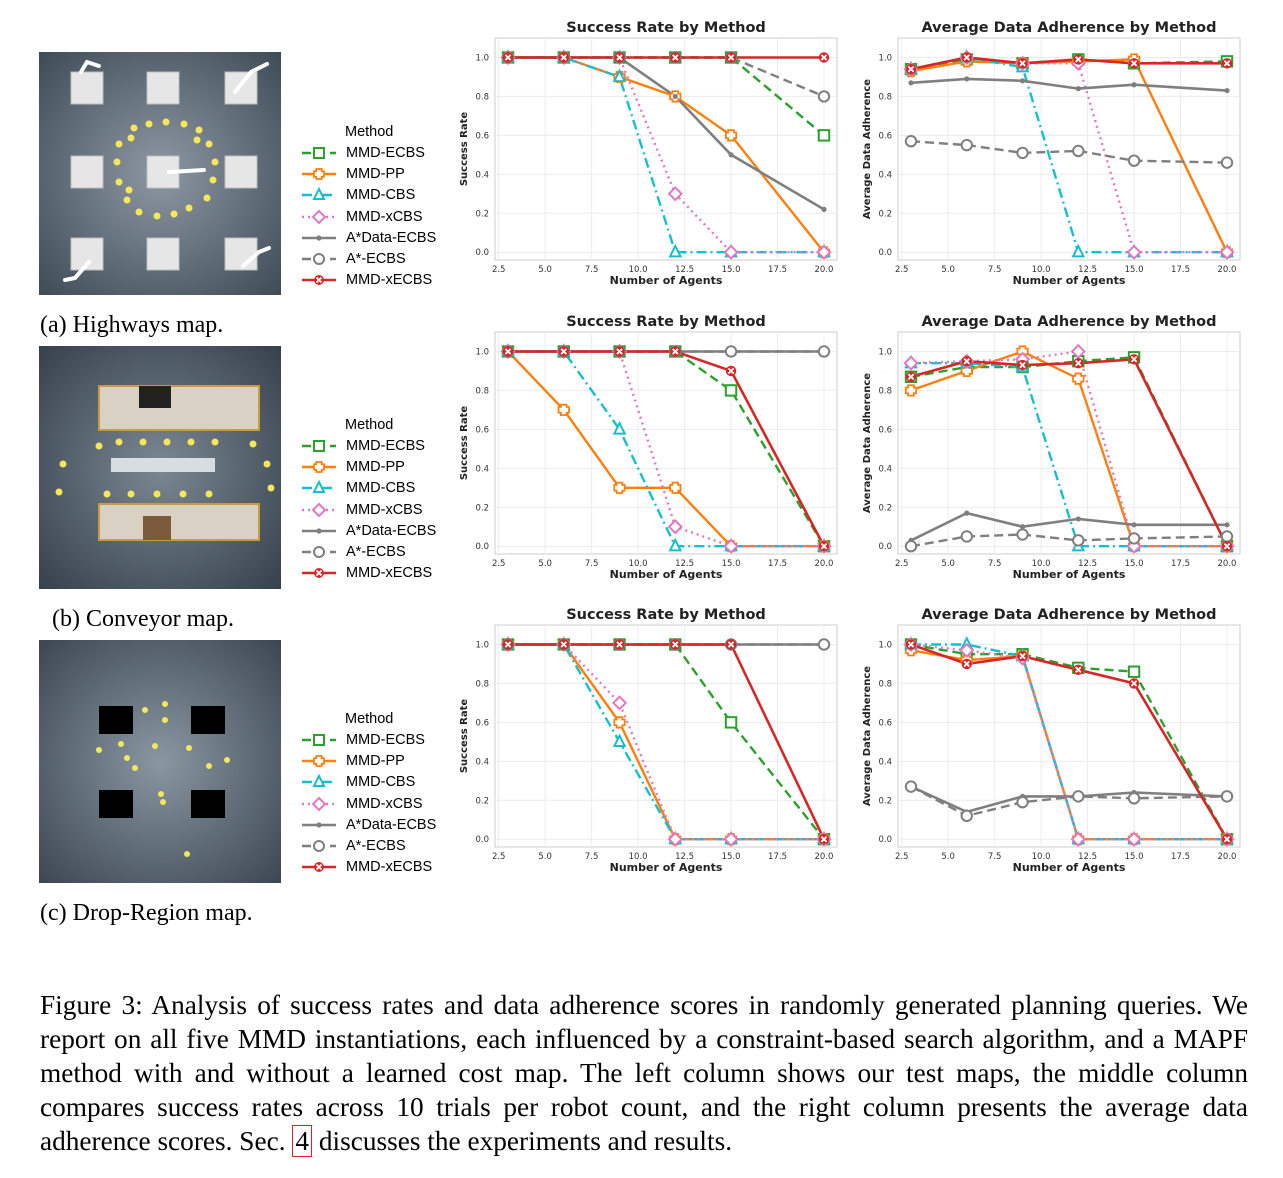 This screenshot has width=1283, height=1178. What do you see at coordinates (389, 573) in the screenshot?
I see `legend-label: MMD-xECBS` at bounding box center [389, 573].